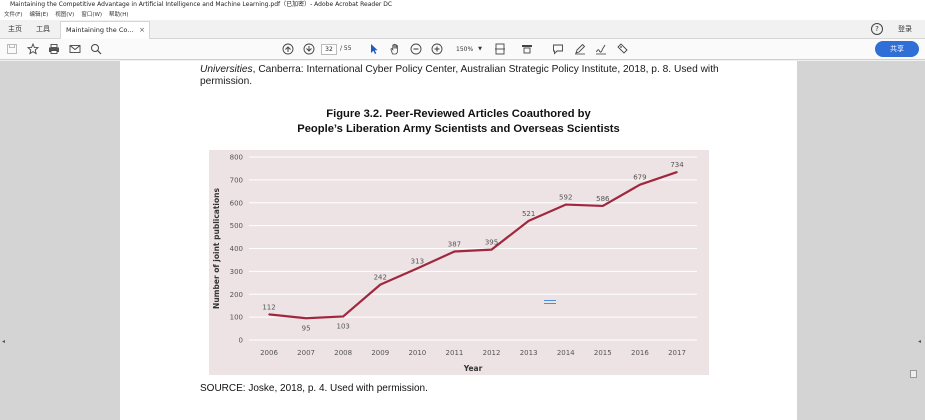 Image resolution: width=925 pixels, height=420 pixels. I want to click on zoom-out-icon, so click(416, 49).